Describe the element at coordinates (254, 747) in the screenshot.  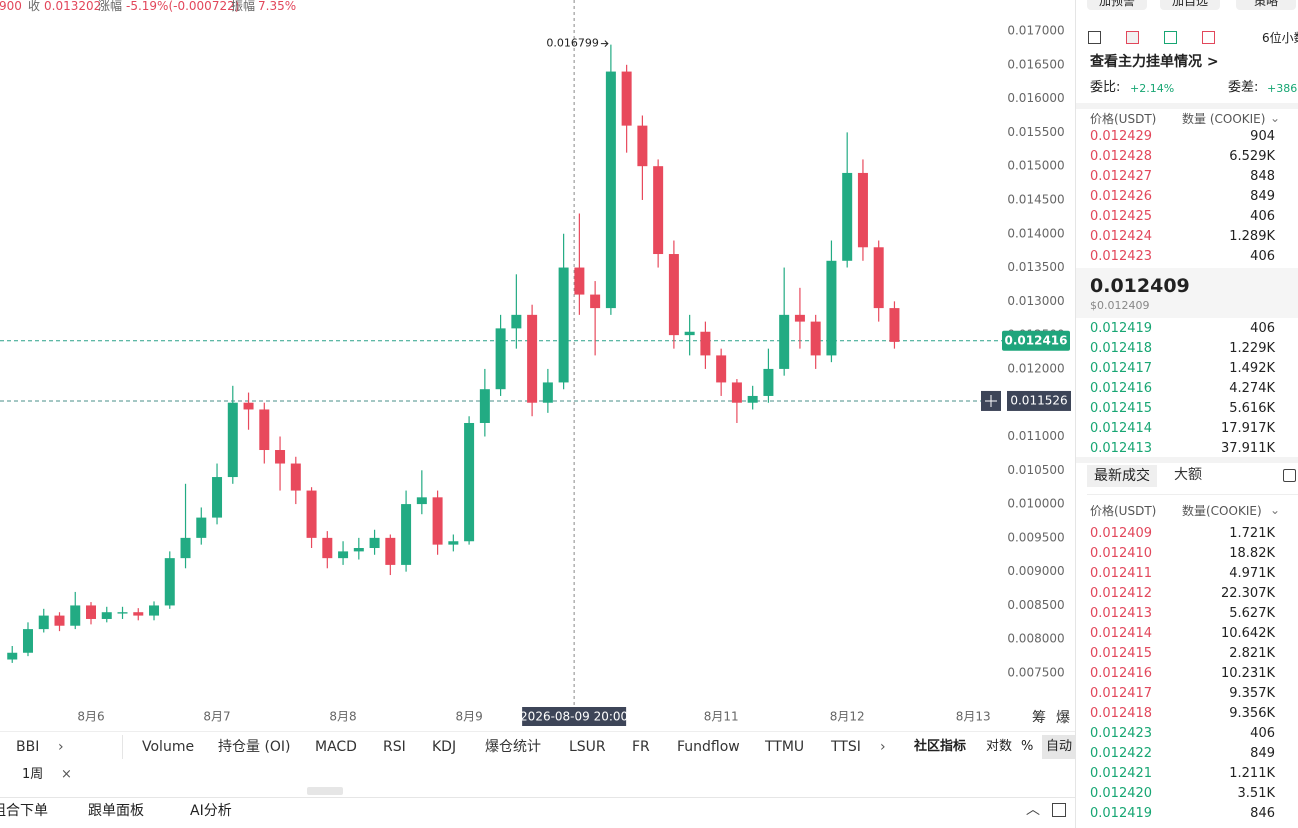
I see `indicator-tab: 持仓量 (OI)` at that location.